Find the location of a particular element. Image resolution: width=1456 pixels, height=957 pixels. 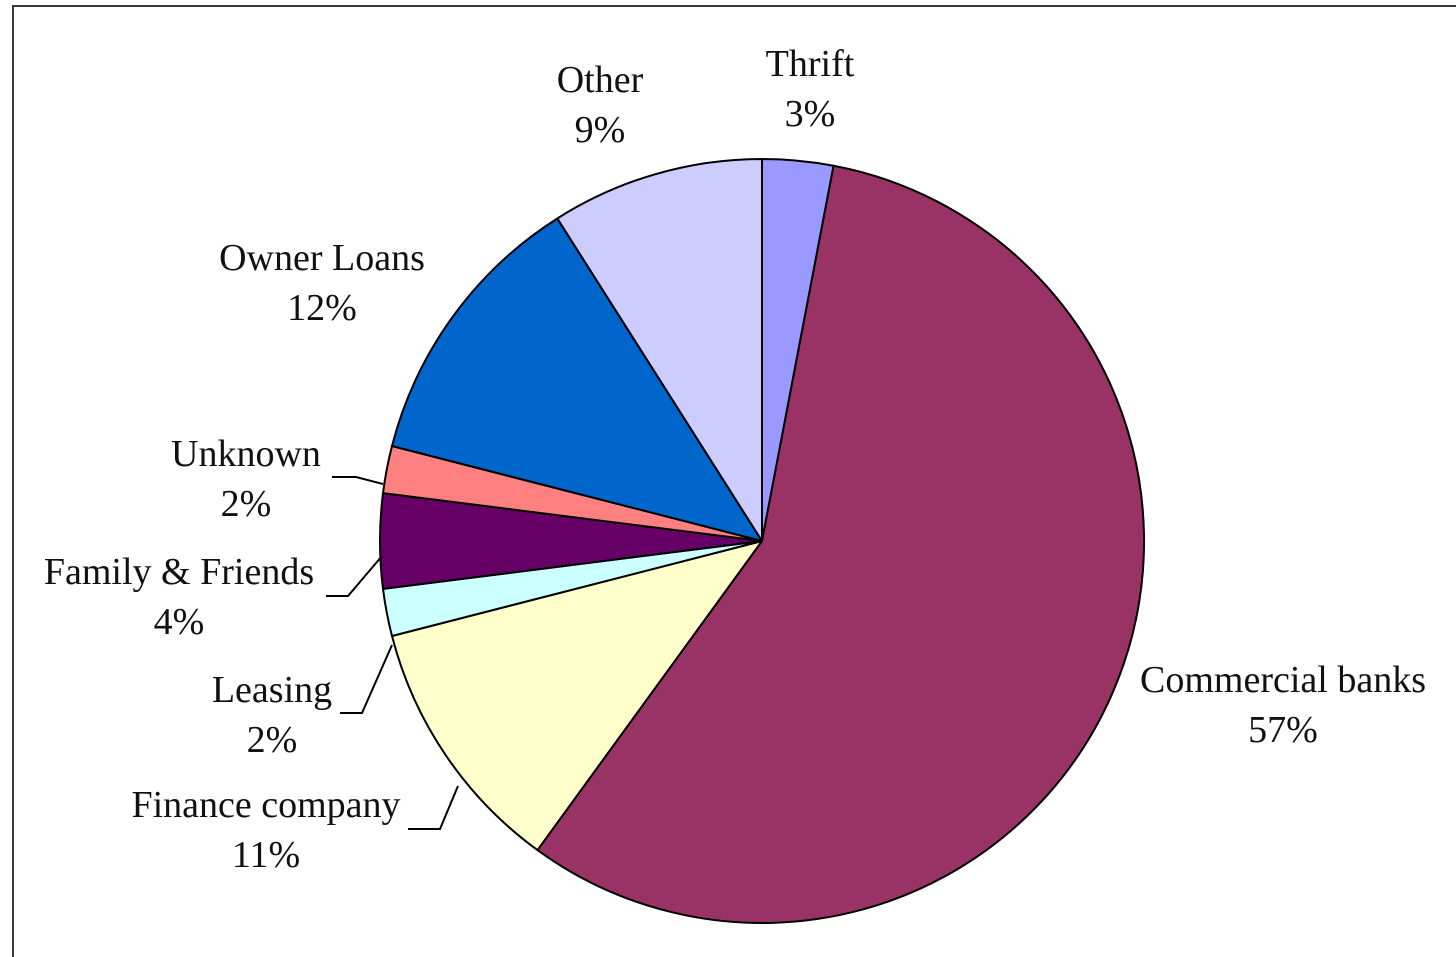

pie-slice-owner-loans is located at coordinates (577, 379).